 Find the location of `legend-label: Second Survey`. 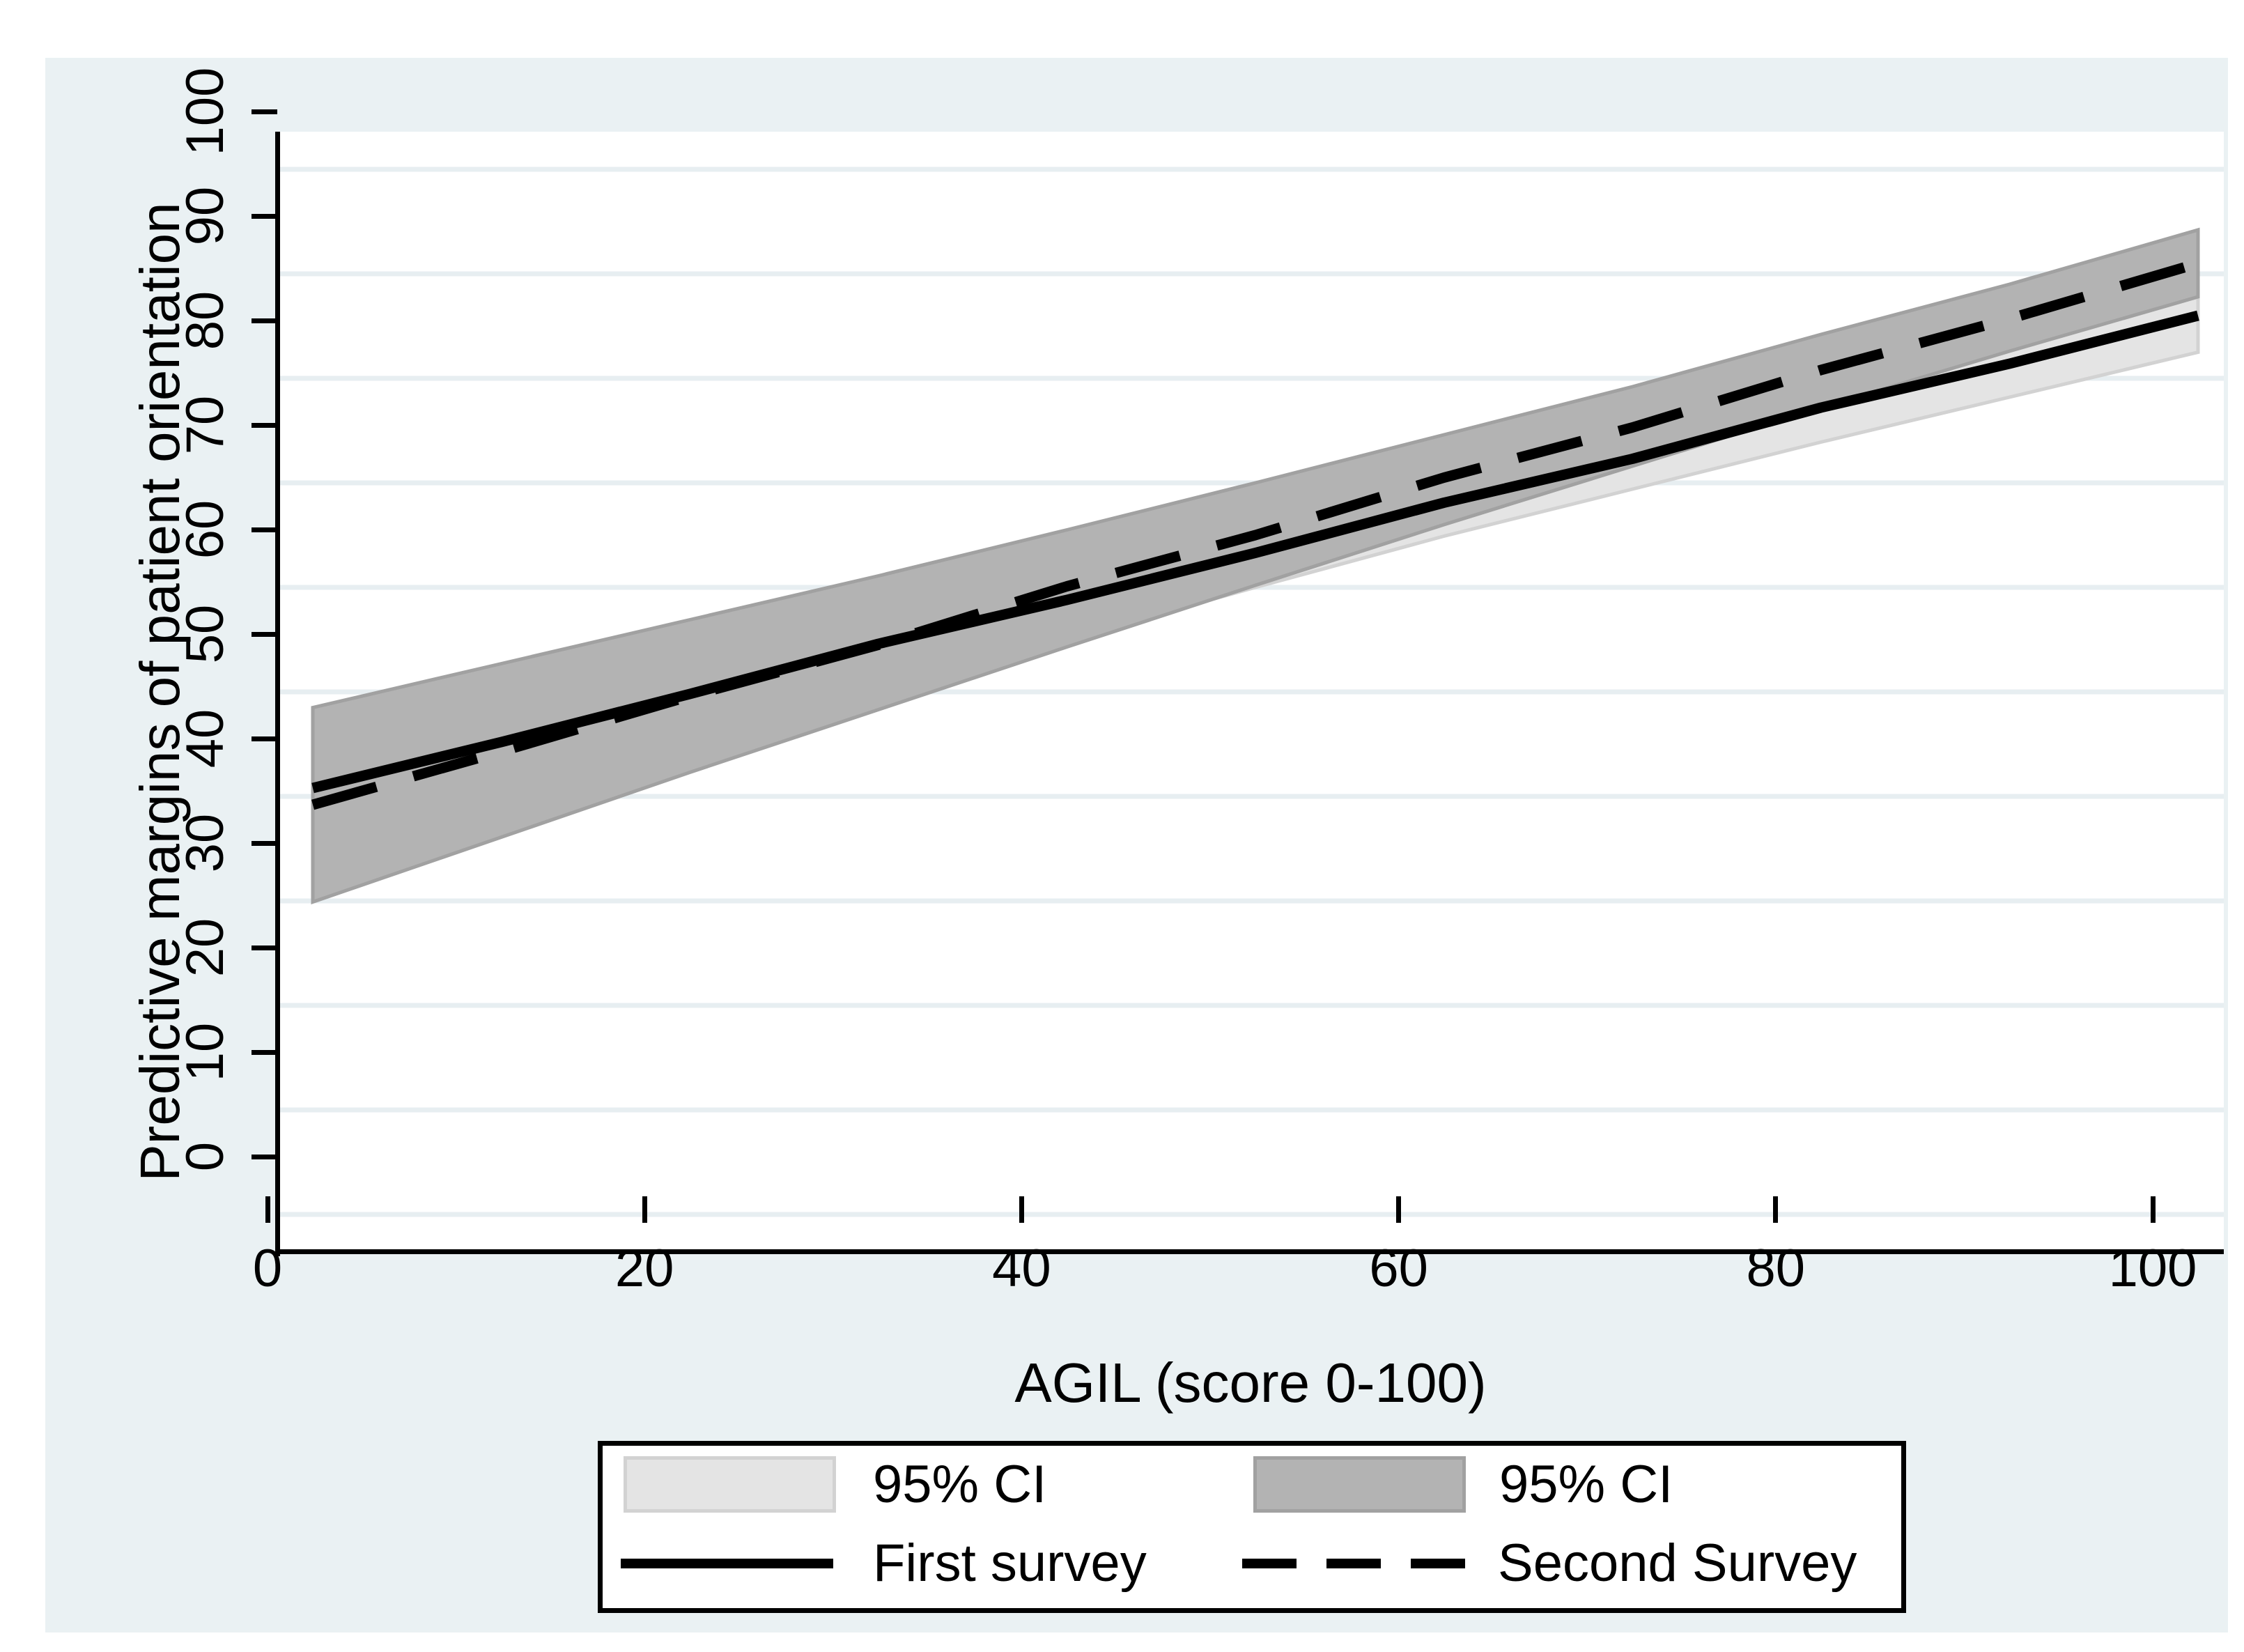

legend-label: Second Survey is located at coordinates (1677, 1563).